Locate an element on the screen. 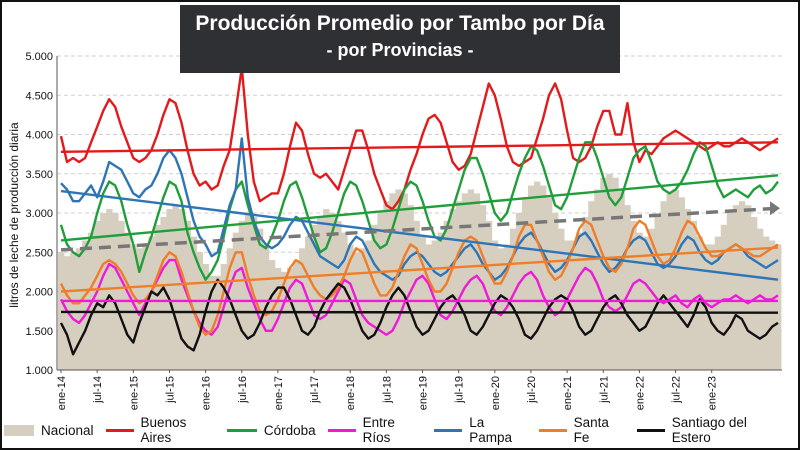 This screenshot has height=450, width=800. legend-item-nacional: Nacional is located at coordinates (49, 430).